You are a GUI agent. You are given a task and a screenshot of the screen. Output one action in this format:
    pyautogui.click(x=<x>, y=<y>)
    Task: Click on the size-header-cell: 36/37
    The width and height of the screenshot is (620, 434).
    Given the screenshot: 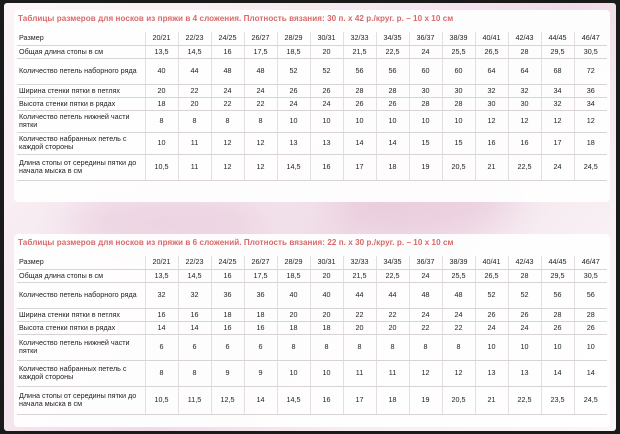 What is the action you would take?
    pyautogui.click(x=425, y=263)
    